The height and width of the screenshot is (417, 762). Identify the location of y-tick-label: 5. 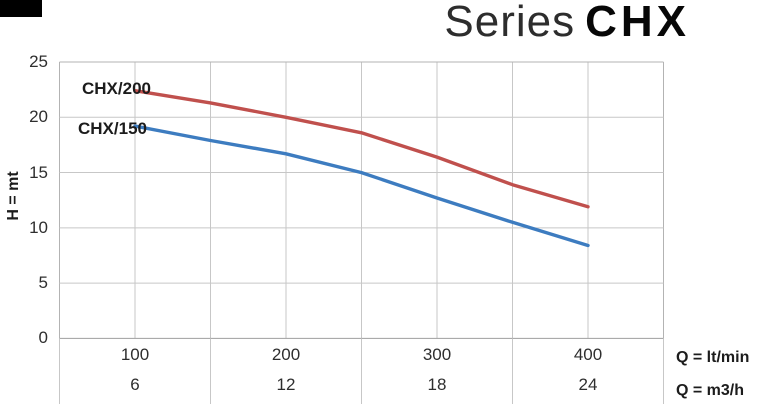
(43, 283).